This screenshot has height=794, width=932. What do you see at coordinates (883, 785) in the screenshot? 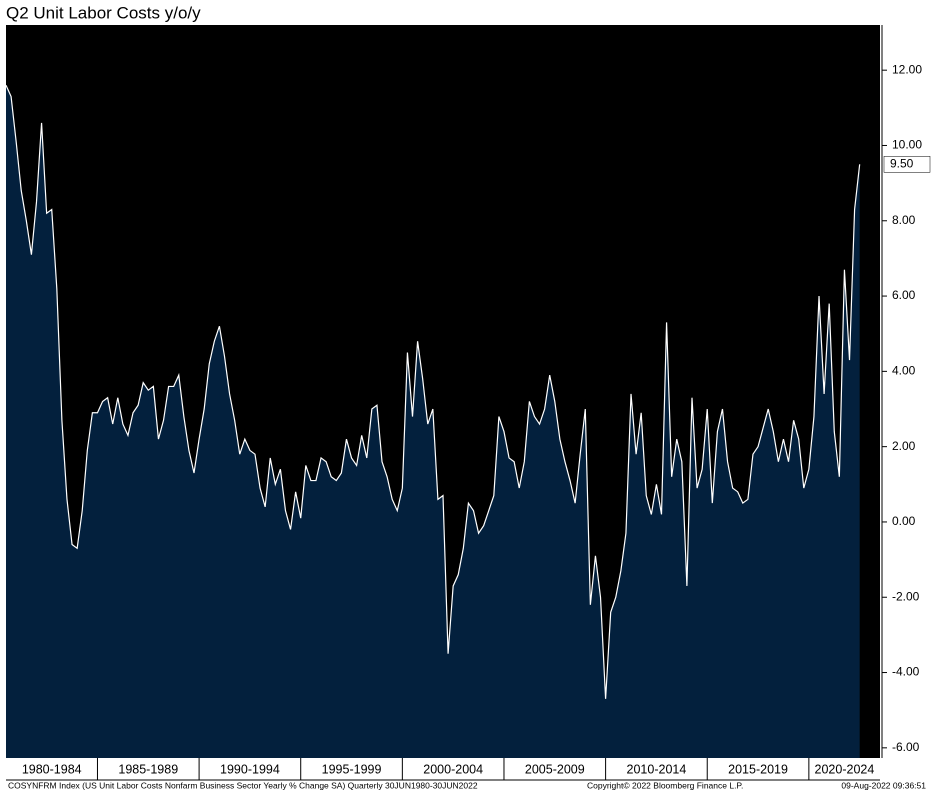
I see `footer-timestamp: 09-Aug-2022 09:36:51` at bounding box center [883, 785].